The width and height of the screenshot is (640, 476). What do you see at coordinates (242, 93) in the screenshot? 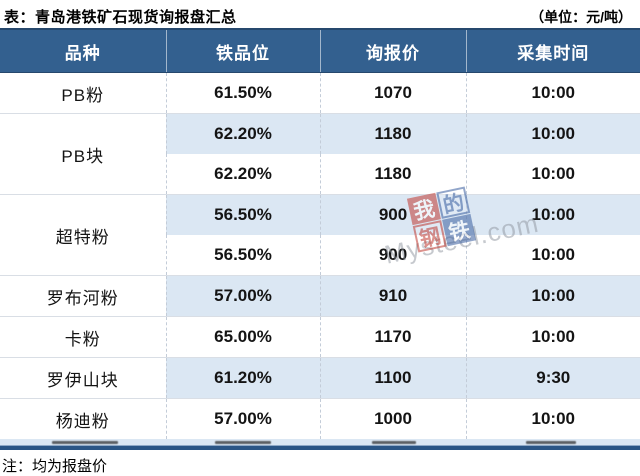
I see `cell-grade: 61.50%` at bounding box center [242, 93].